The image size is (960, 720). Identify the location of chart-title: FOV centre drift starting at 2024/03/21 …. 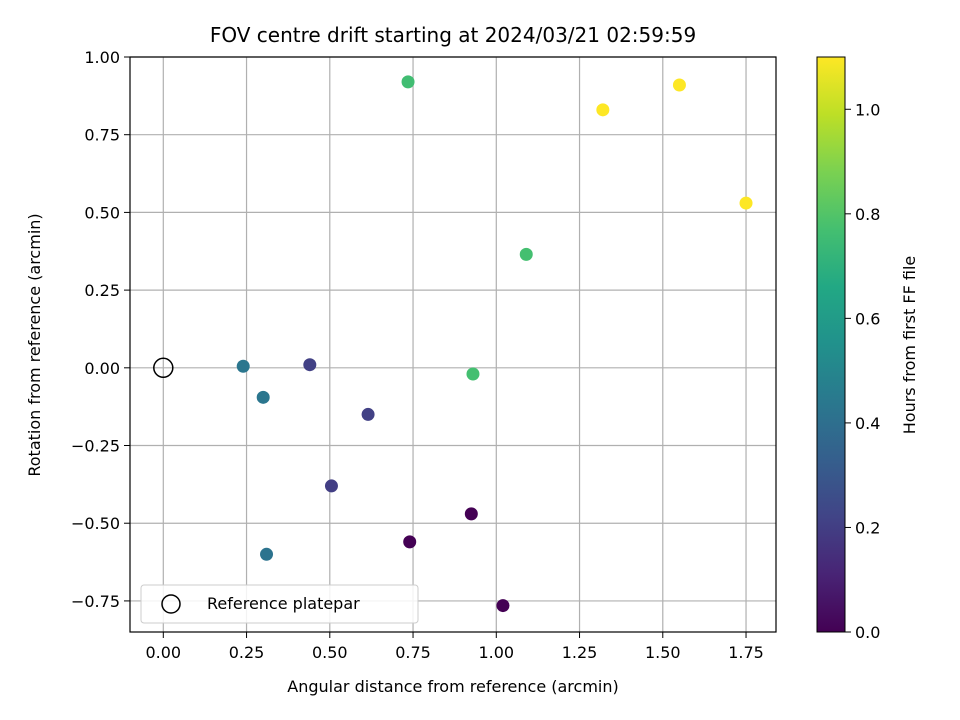
(453, 35).